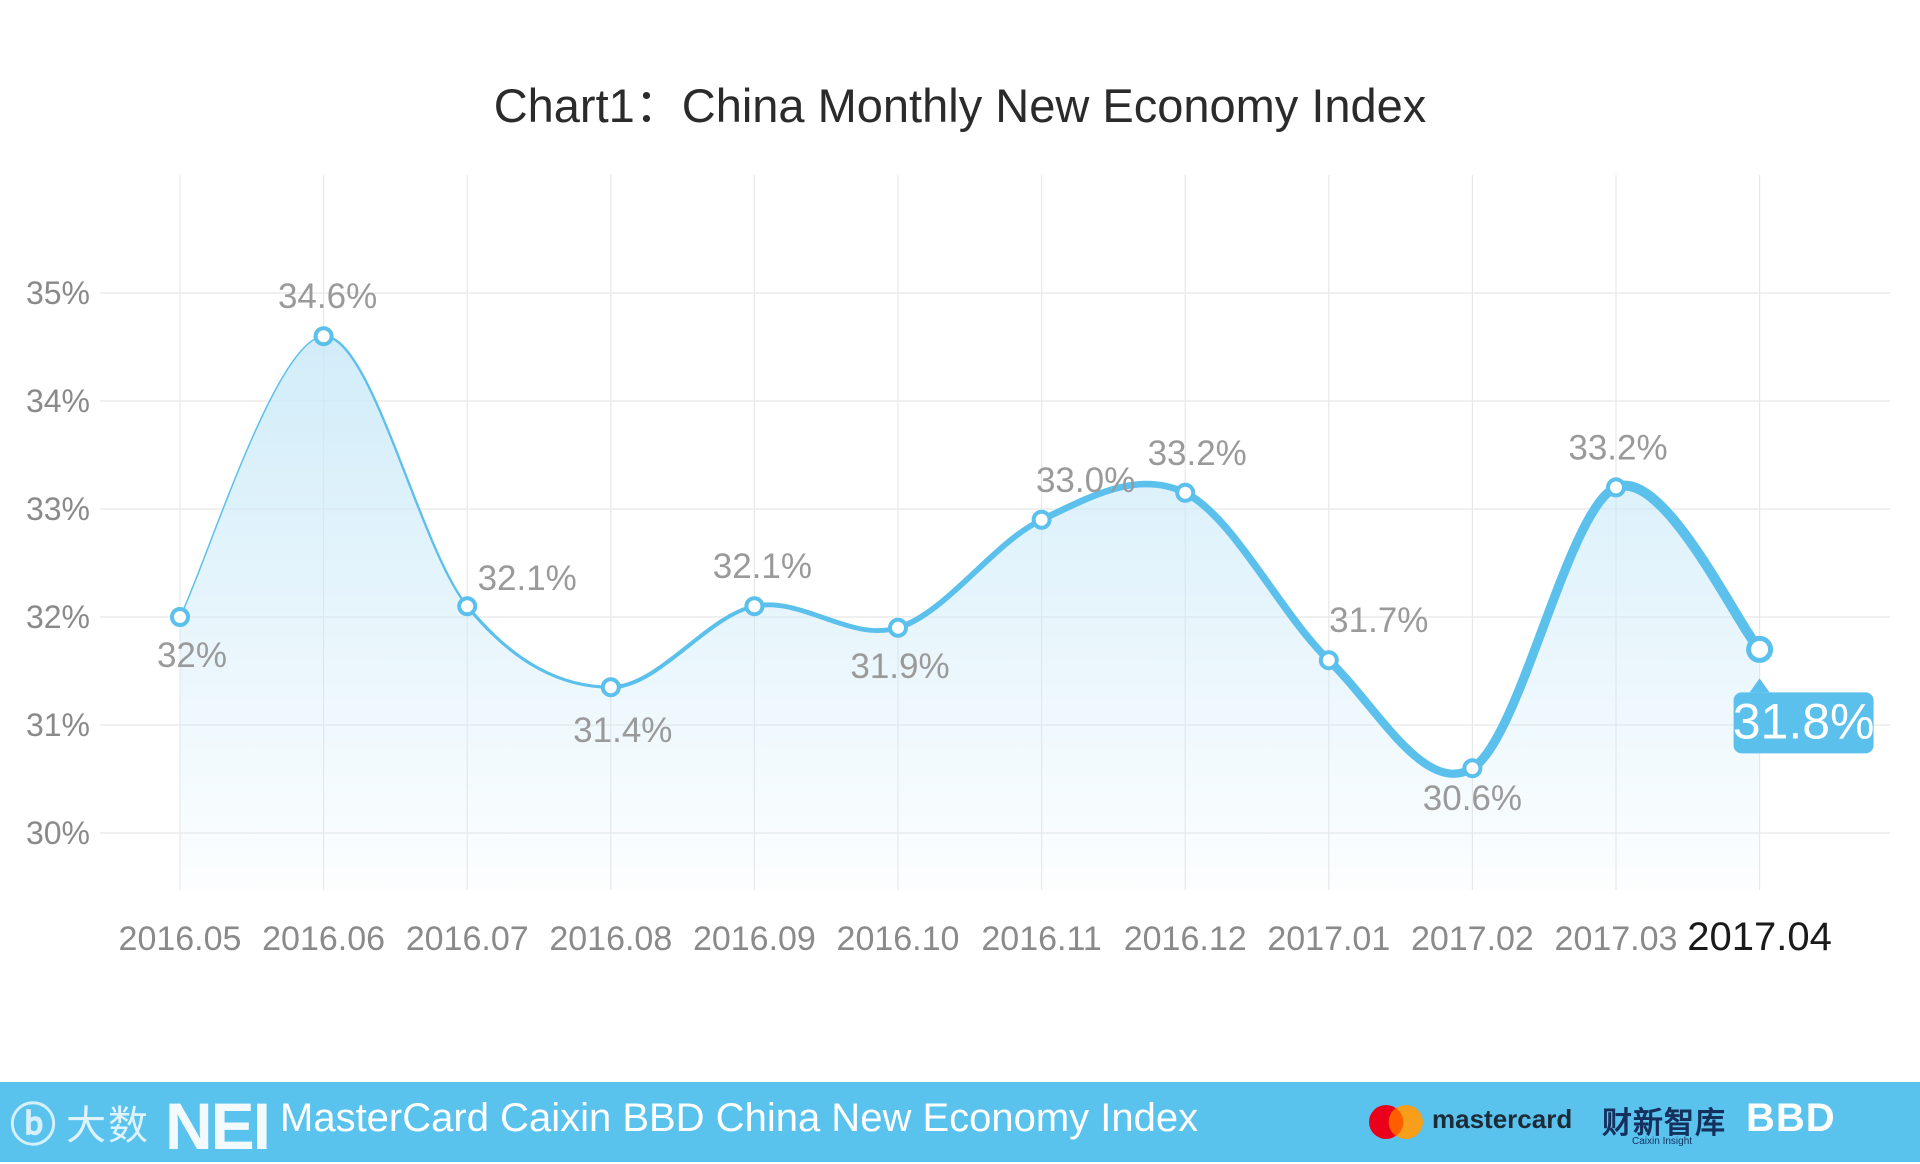  What do you see at coordinates (1472, 798) in the screenshot?
I see `data-label: 30.6%` at bounding box center [1472, 798].